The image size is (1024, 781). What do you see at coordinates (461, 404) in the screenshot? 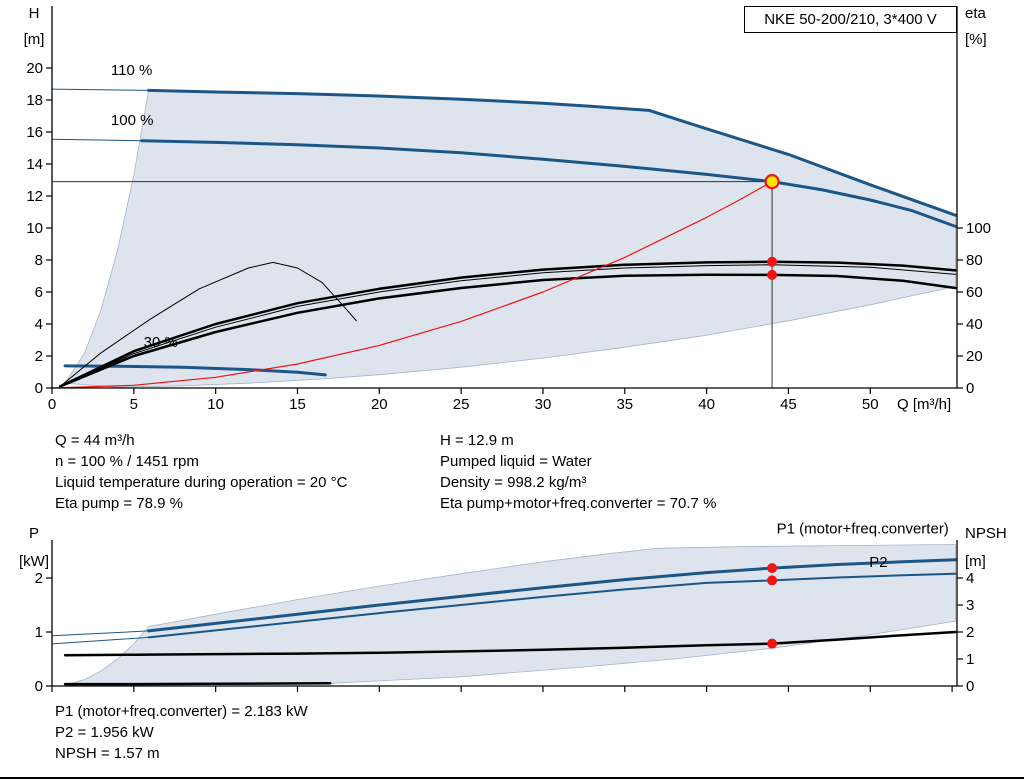
I see `svg-text: 25` at bounding box center [461, 404].